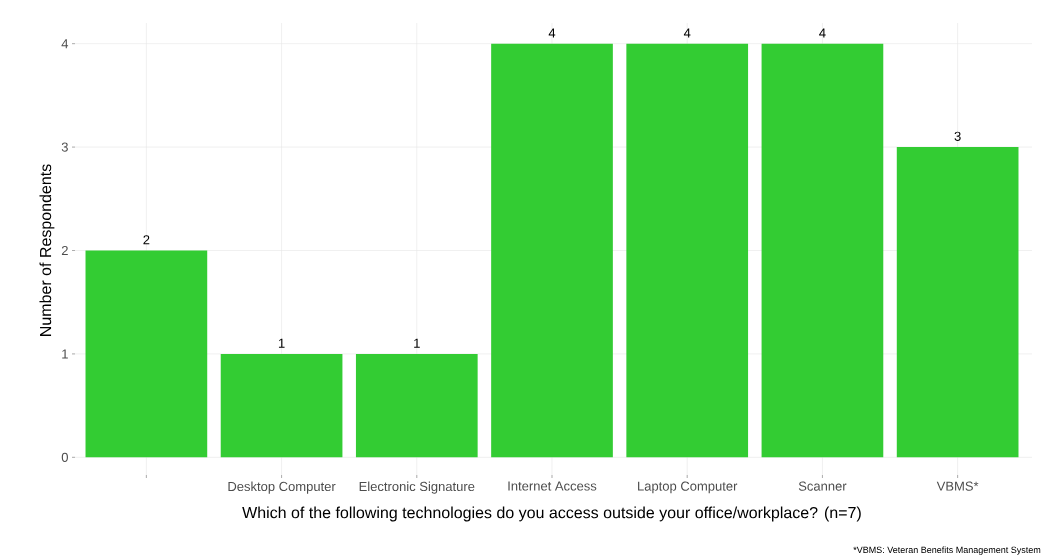  What do you see at coordinates (947, 550) in the screenshot?
I see `text: *VBMS: Veteran Benefits Management System` at bounding box center [947, 550].